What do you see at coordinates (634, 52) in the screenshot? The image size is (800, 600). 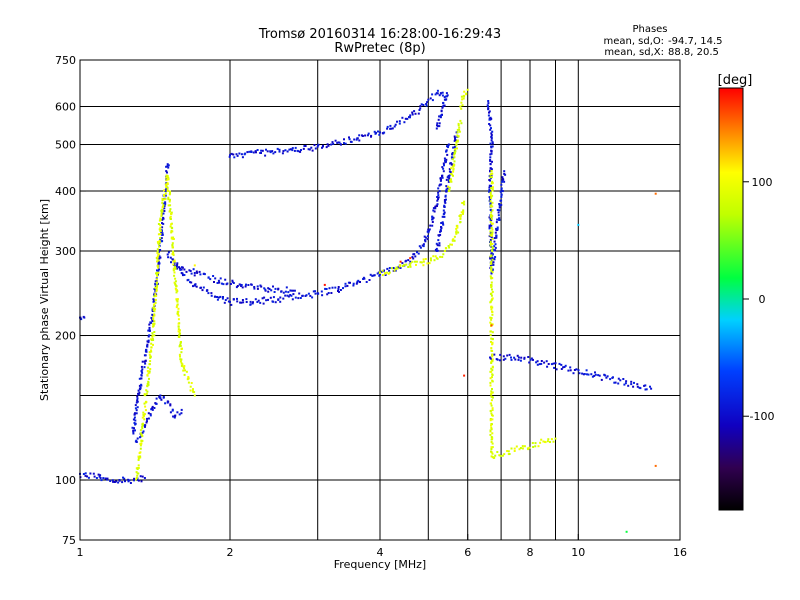 I see `legend-x-label: mean, sd,X:` at bounding box center [634, 52].